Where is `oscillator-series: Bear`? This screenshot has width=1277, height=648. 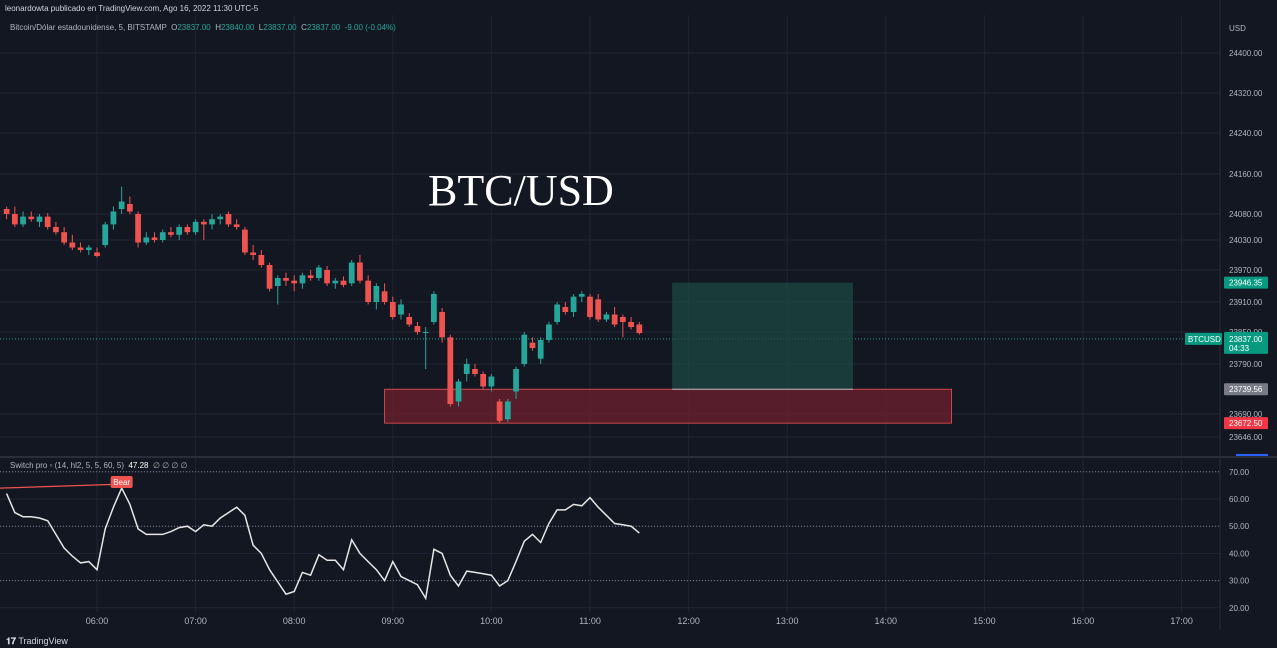 oscillator-series: Bear is located at coordinates (320, 538).